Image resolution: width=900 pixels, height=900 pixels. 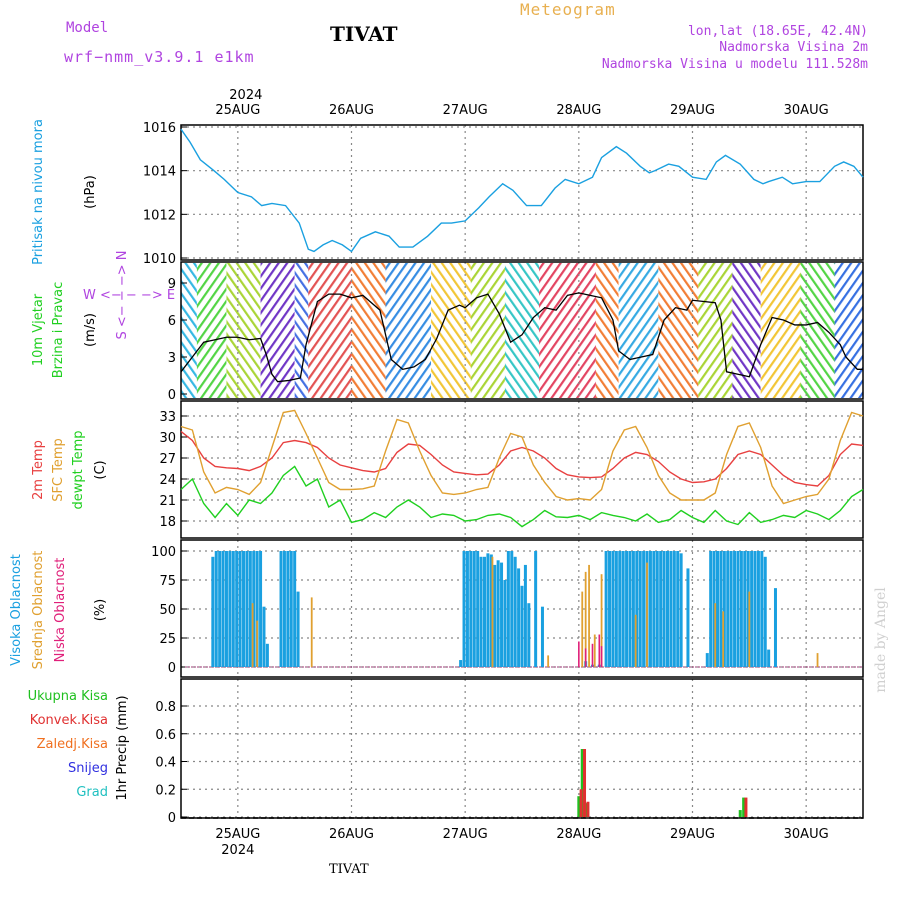 I want to click on y-tick-label: 1010, so click(x=159, y=259).